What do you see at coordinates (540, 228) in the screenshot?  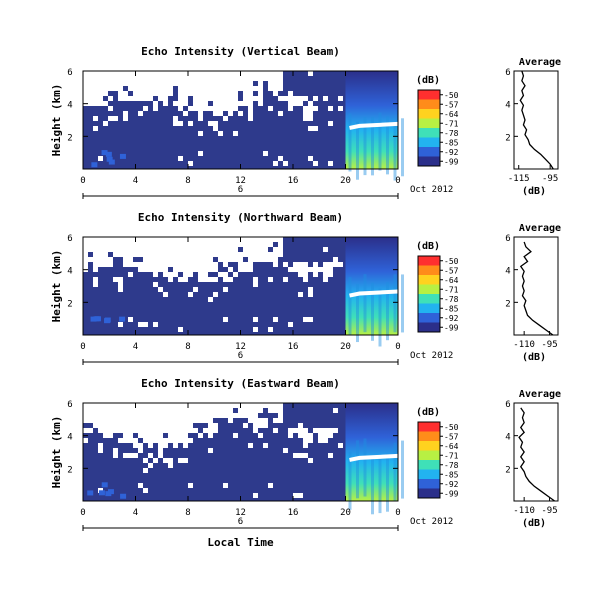 I see `average-title: Average` at bounding box center [540, 228].